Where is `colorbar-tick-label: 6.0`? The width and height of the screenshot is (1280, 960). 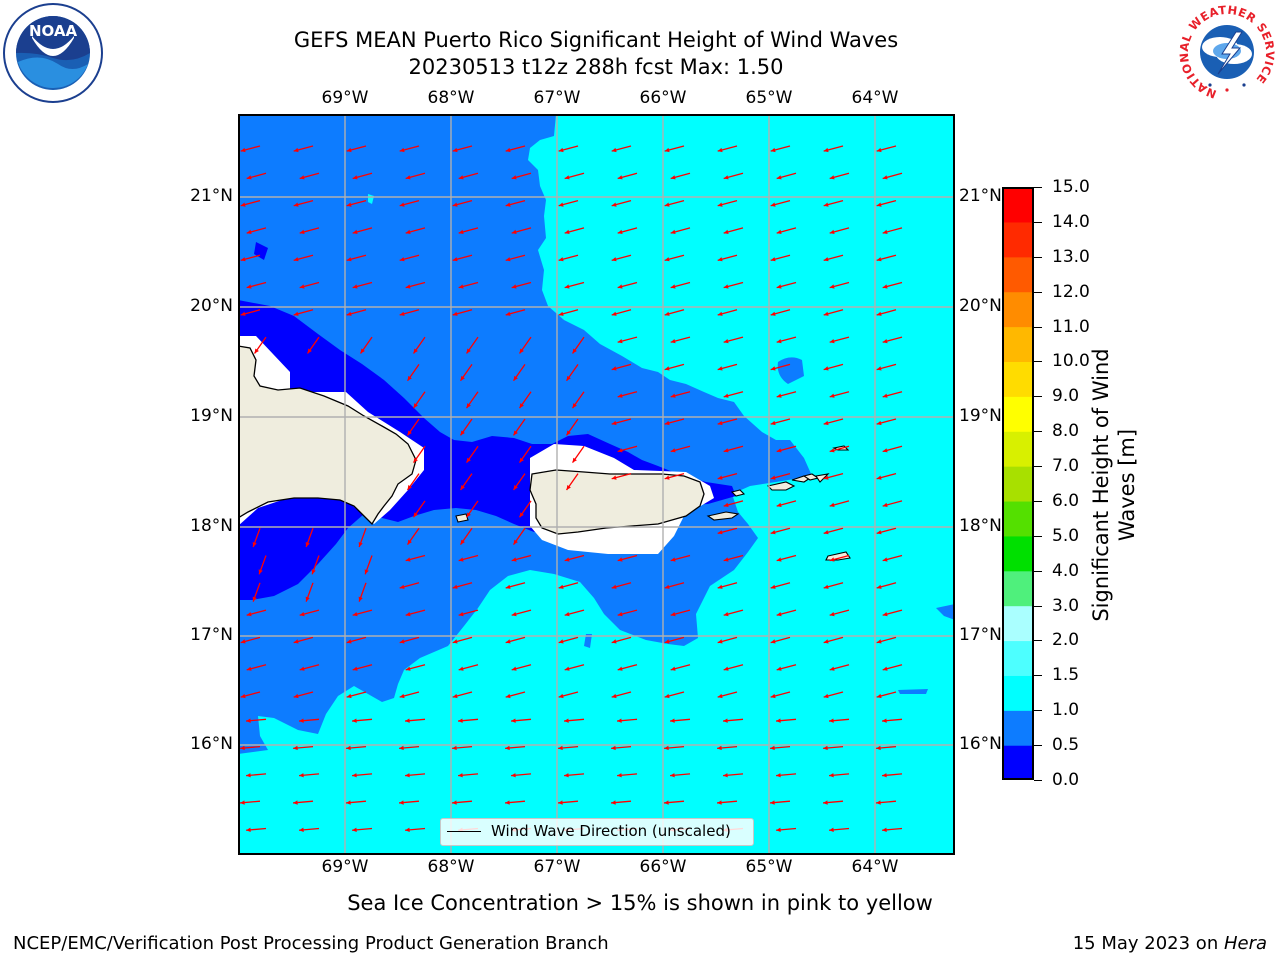 colorbar-tick-label: 6.0 is located at coordinates (1066, 500).